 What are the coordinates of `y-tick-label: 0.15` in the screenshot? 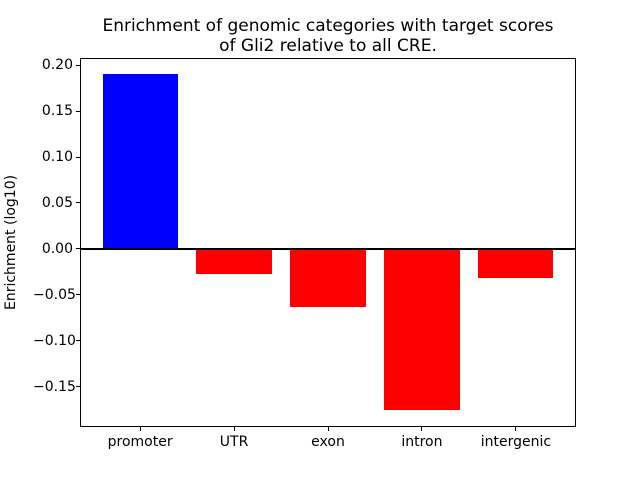 It's located at (57, 111).